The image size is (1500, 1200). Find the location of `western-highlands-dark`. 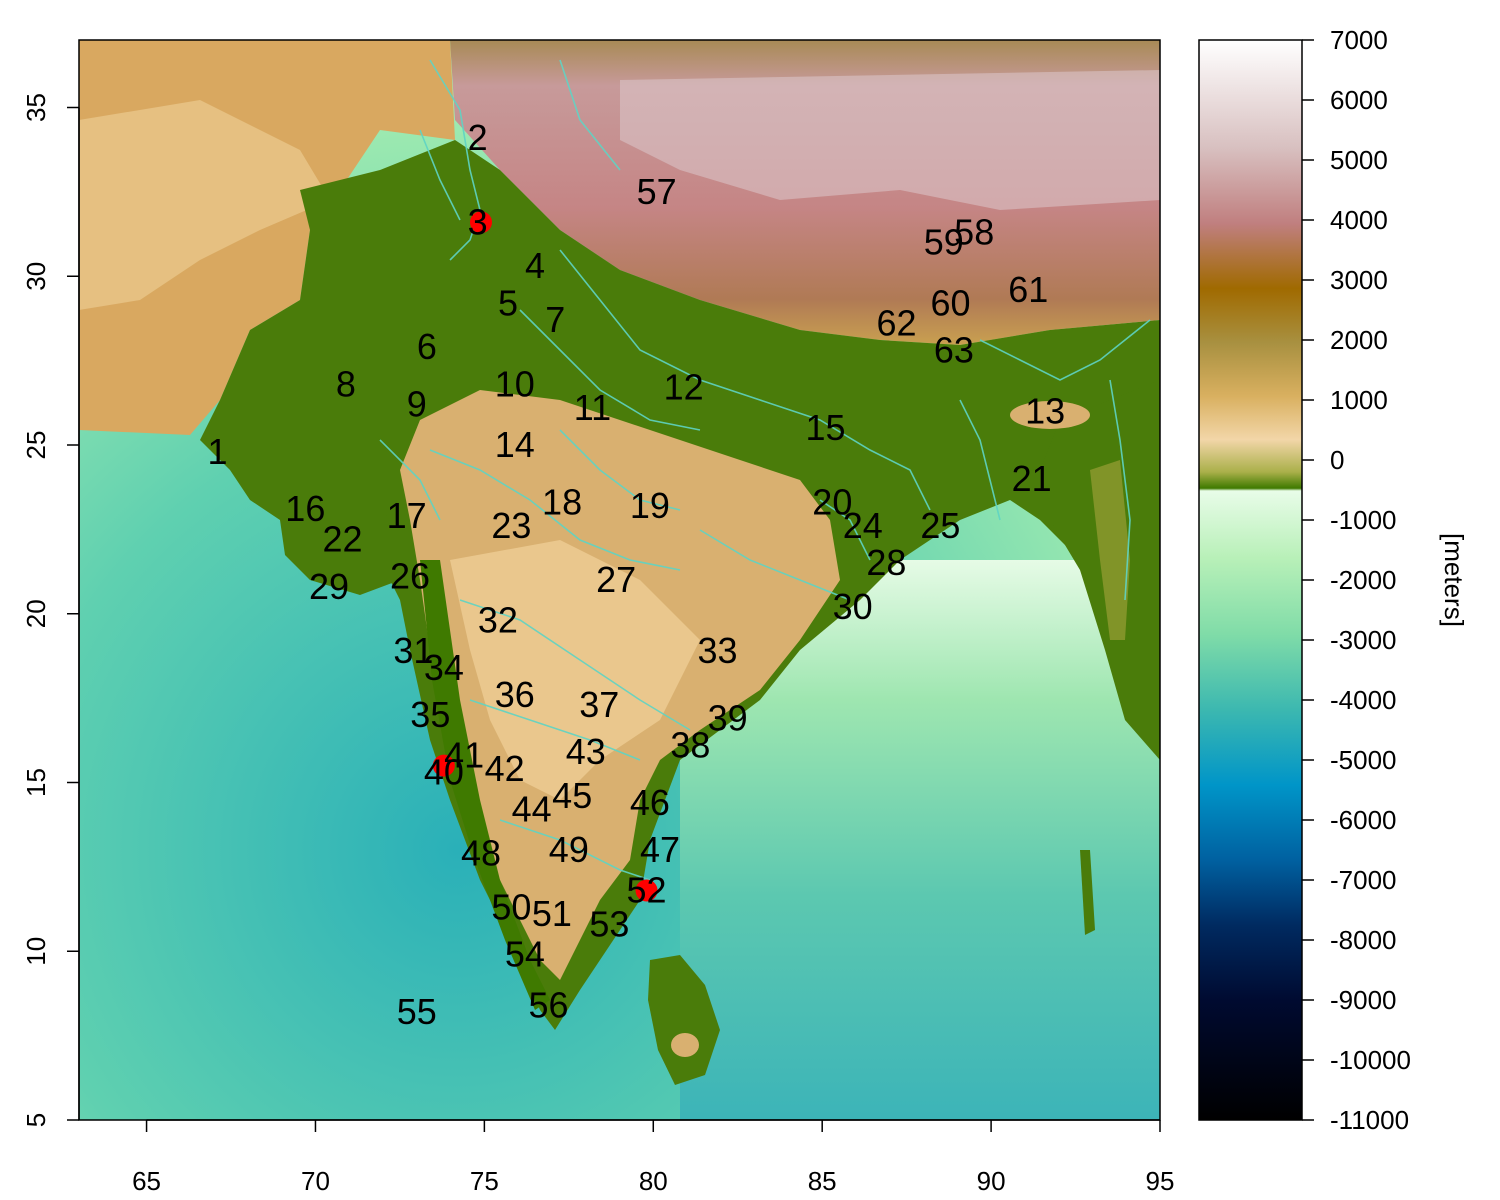

western-highlands-dark is located at coordinates (204, 205).